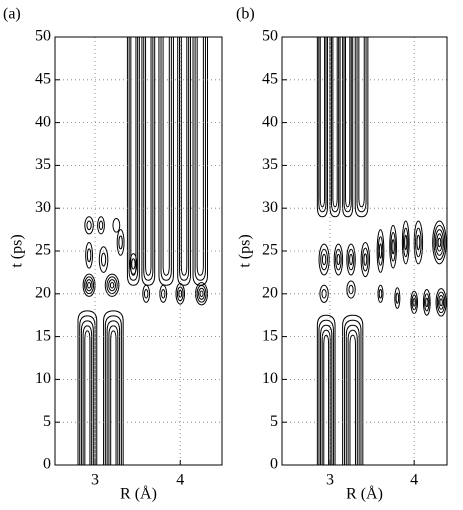 The image size is (463, 510). What do you see at coordinates (180, 480) in the screenshot?
I see `x-tick-label: 4` at bounding box center [180, 480].